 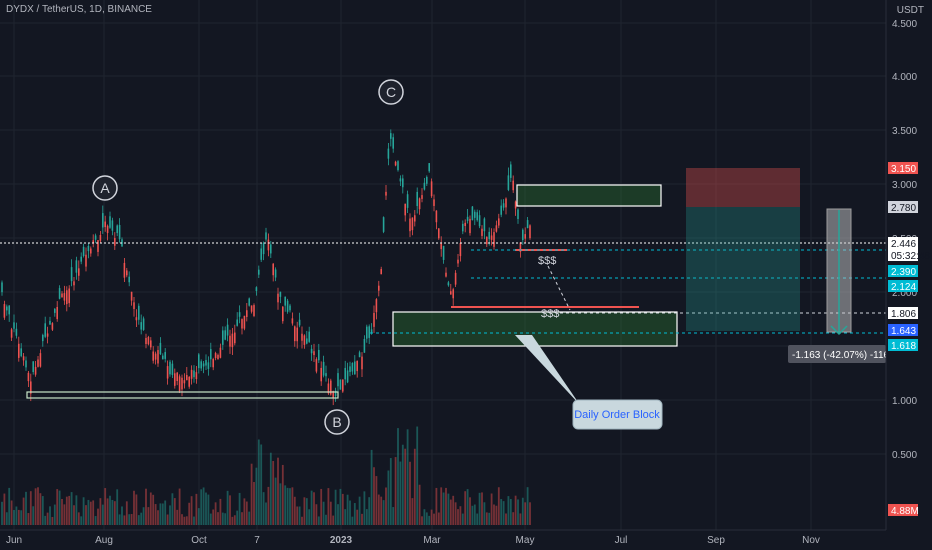 I want to click on measure-arrow-head, so click(x=839, y=330).